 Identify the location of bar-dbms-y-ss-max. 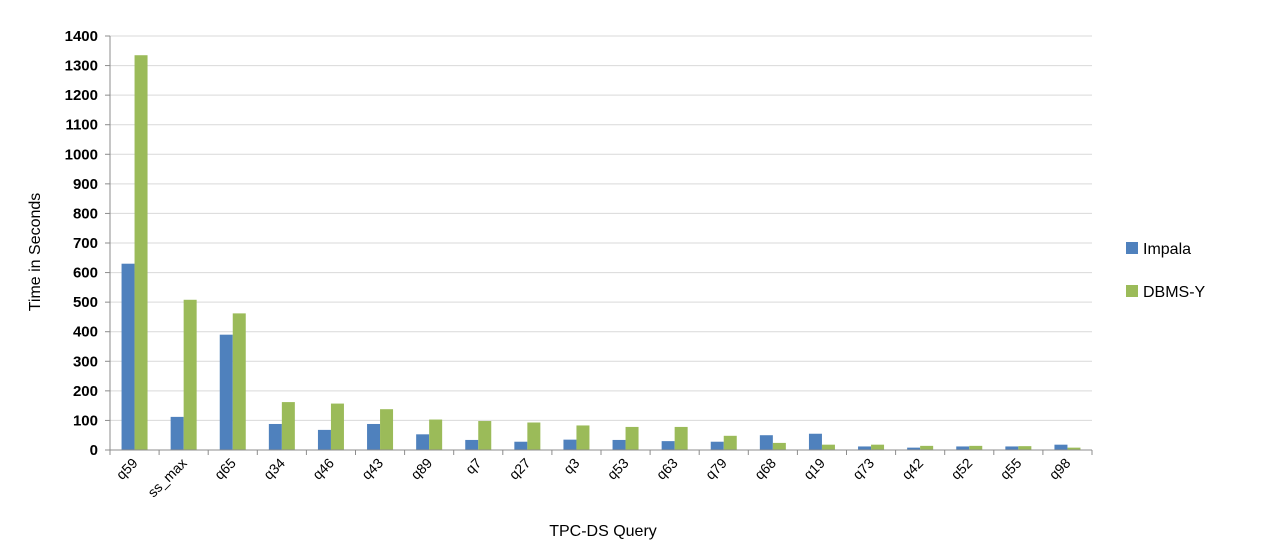
(190, 374).